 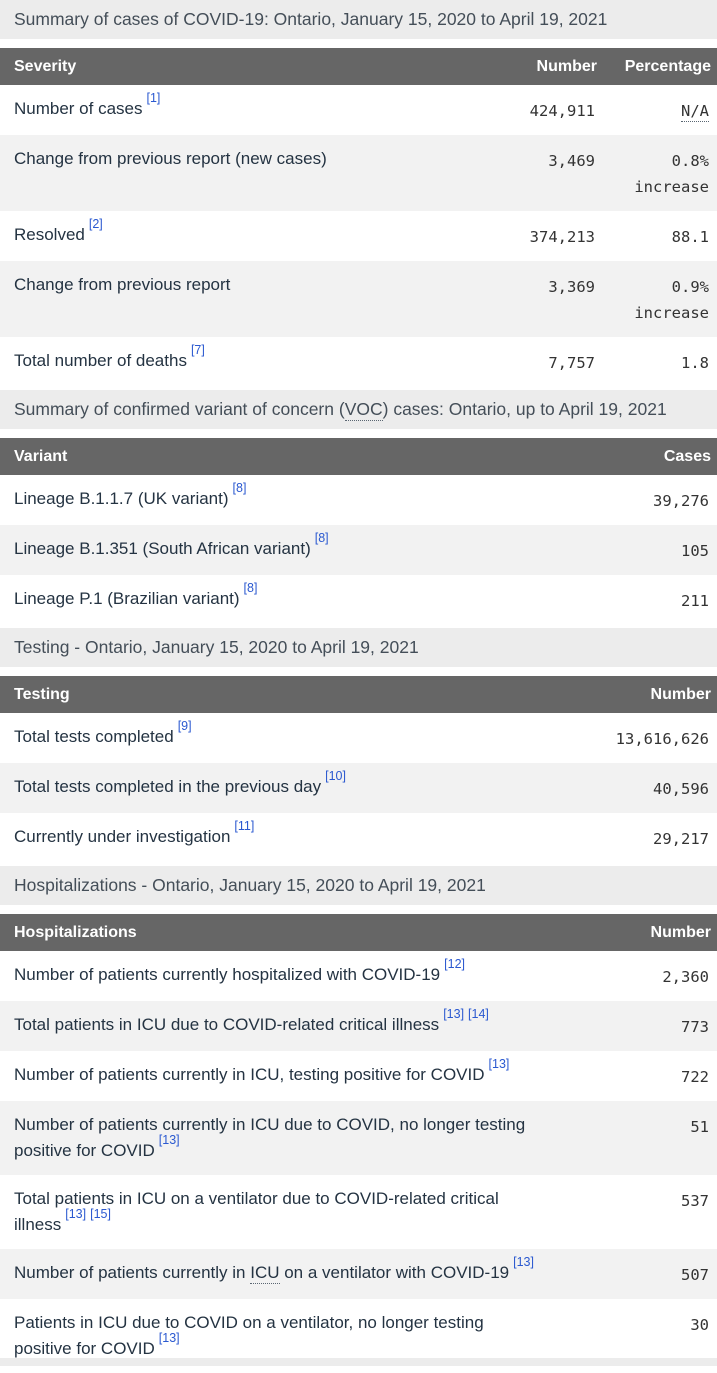 I want to click on value-cell: 537, so click(x=637, y=1212).